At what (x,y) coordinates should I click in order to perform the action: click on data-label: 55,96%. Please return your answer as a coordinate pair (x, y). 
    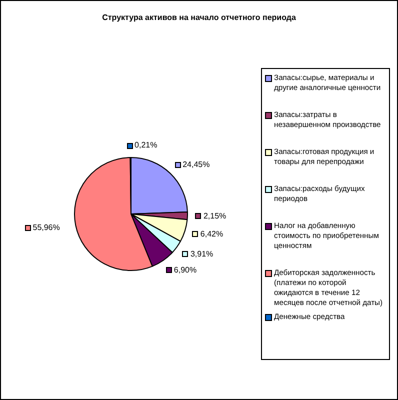
    Looking at the image, I should click on (46, 227).